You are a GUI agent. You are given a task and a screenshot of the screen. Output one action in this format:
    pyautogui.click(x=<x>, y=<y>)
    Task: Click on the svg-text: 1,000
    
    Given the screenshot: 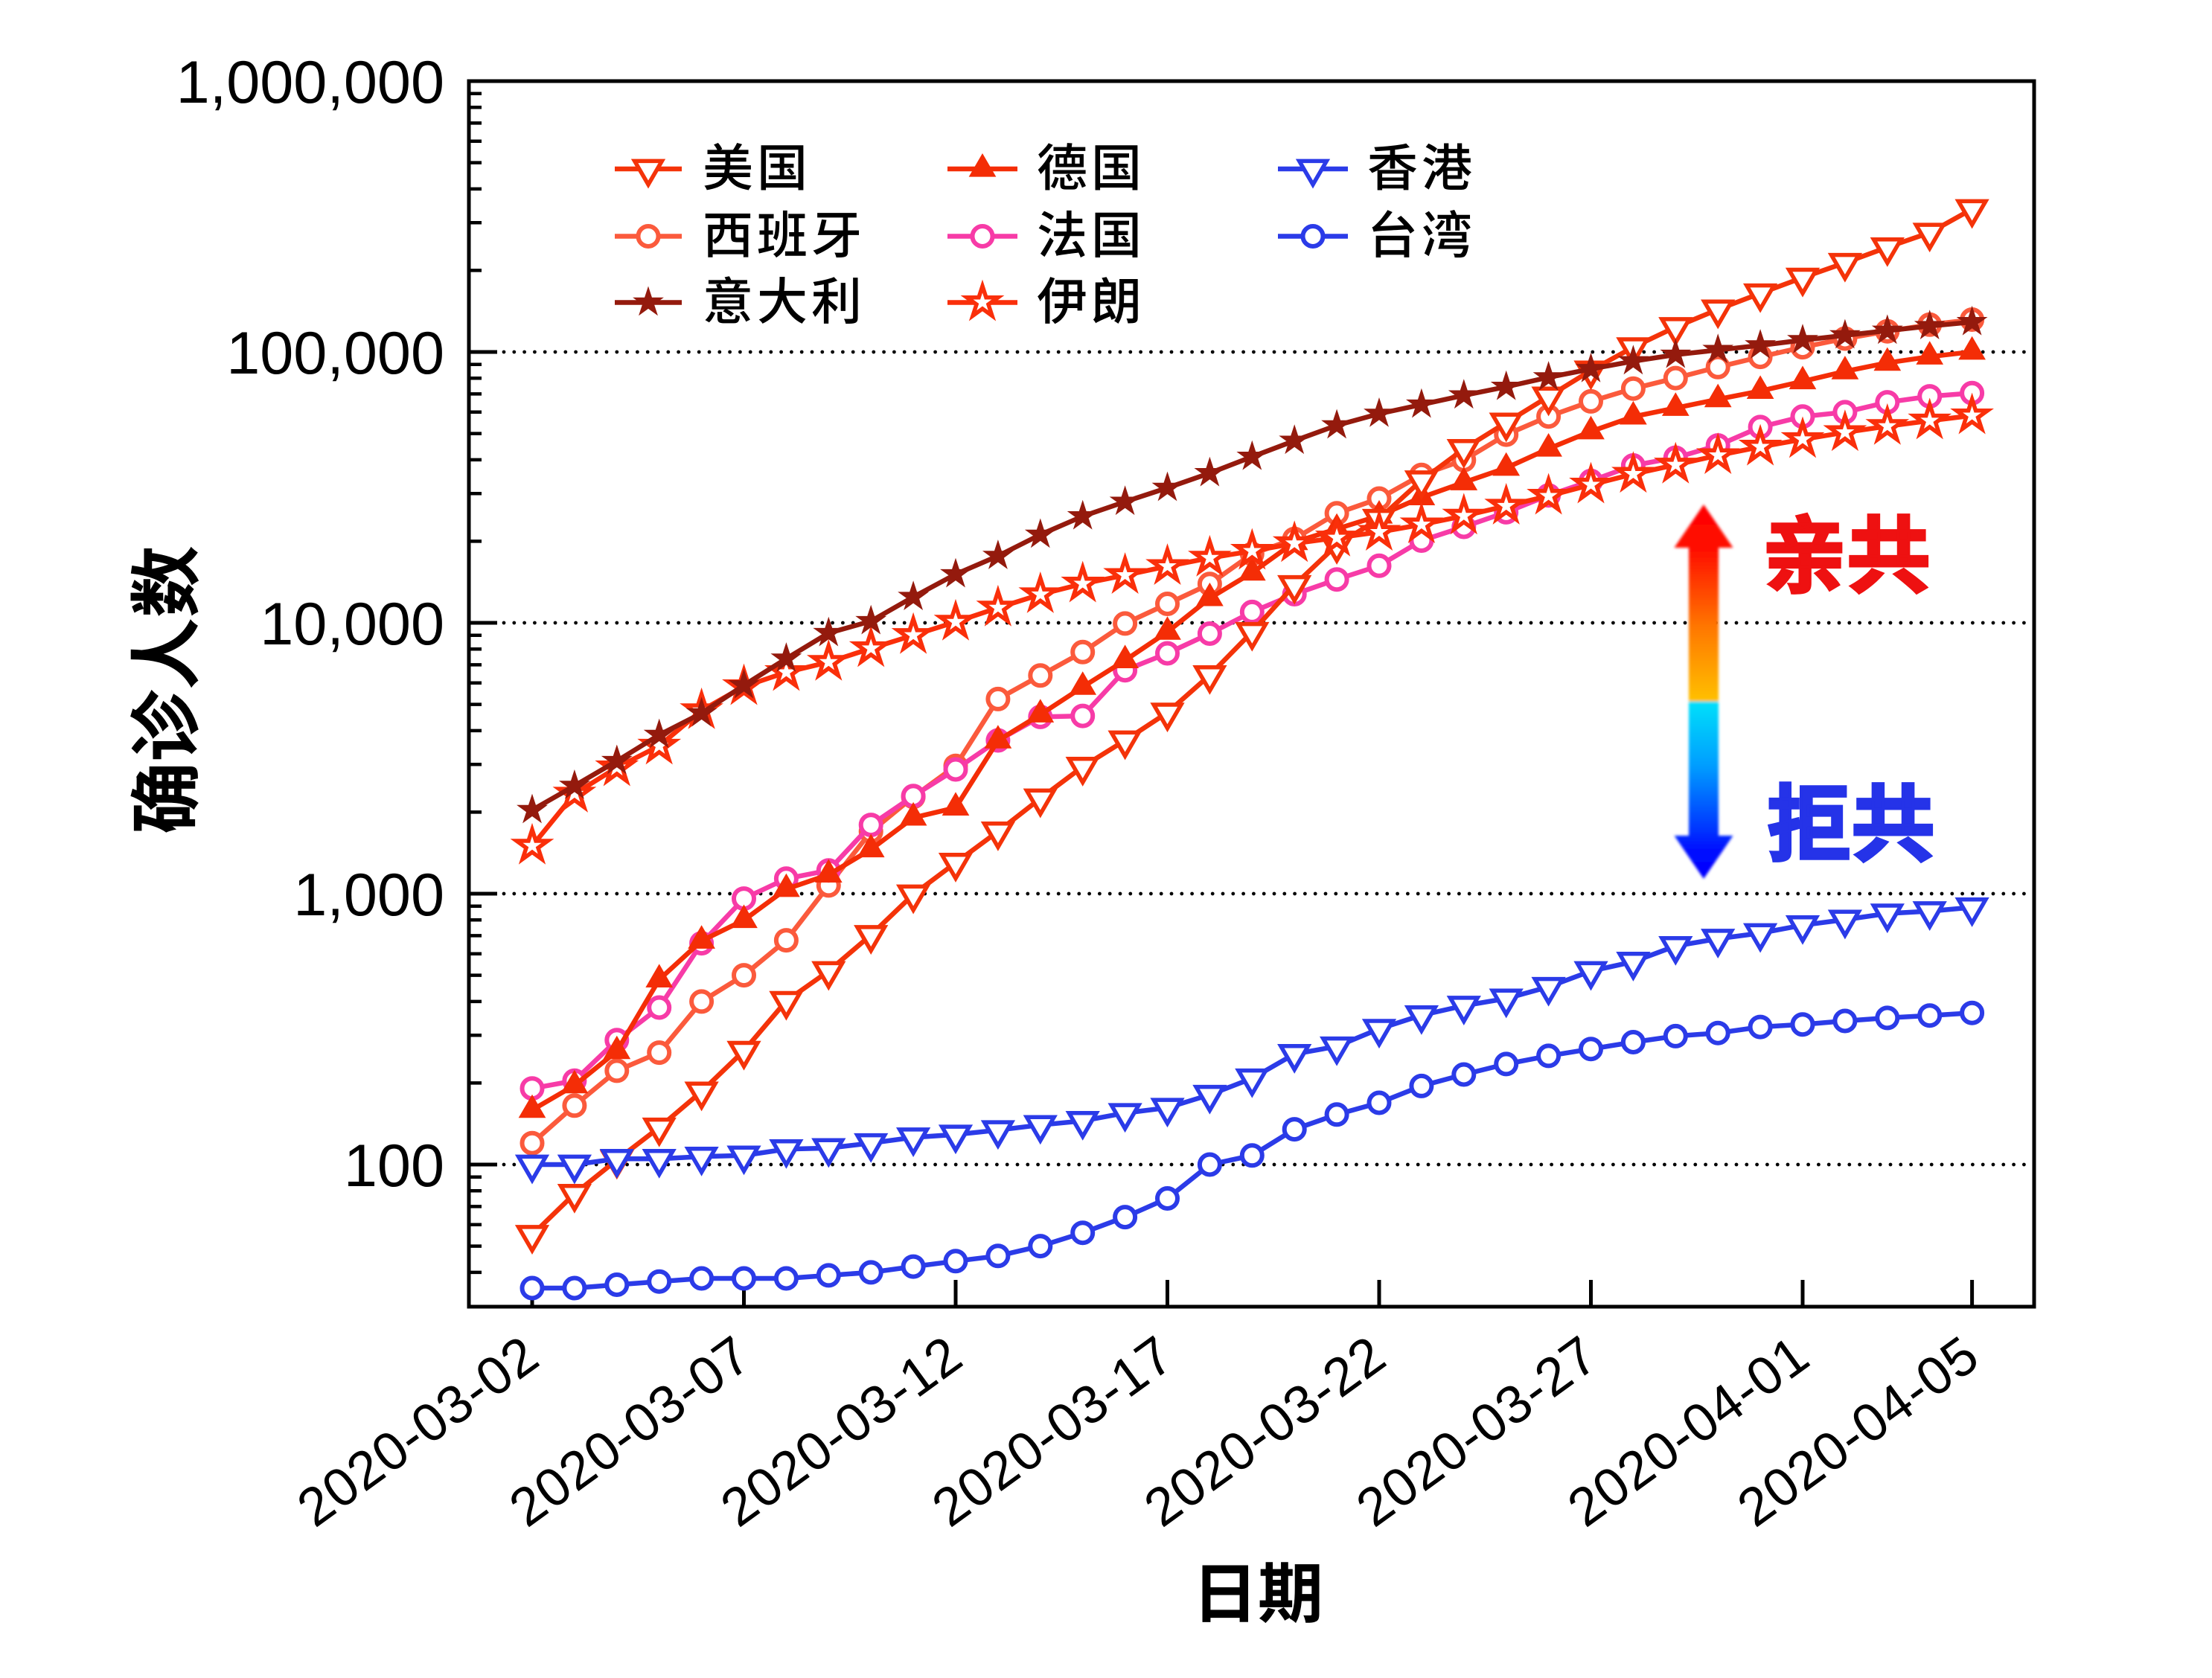 What is the action you would take?
    pyautogui.click(x=369, y=895)
    